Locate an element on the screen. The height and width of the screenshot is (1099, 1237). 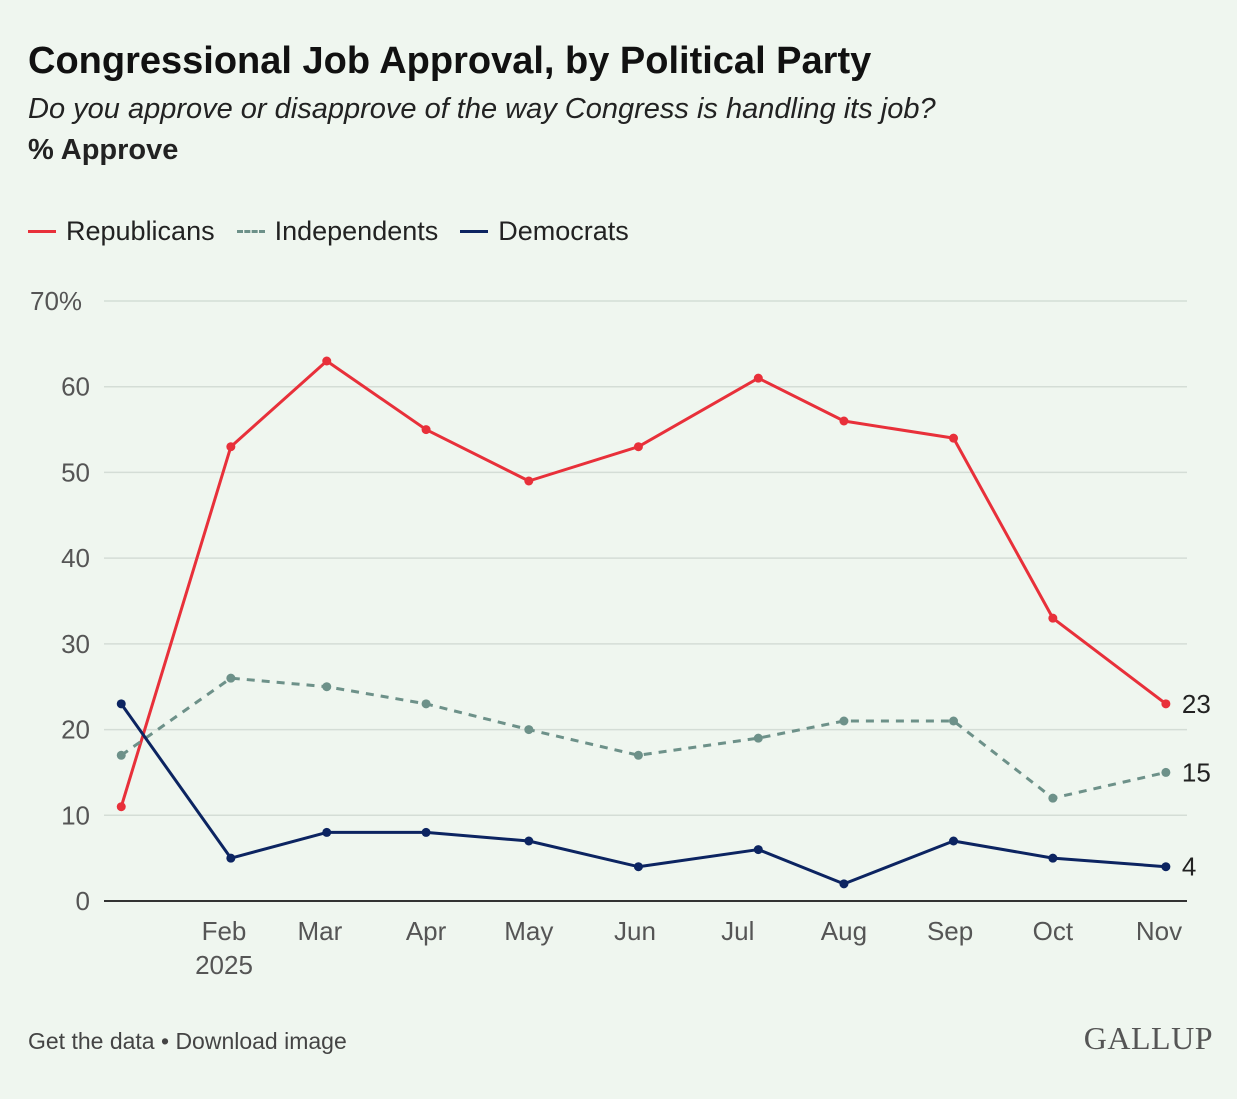
gallup-logo: GALLUP is located at coordinates (1148, 1038).